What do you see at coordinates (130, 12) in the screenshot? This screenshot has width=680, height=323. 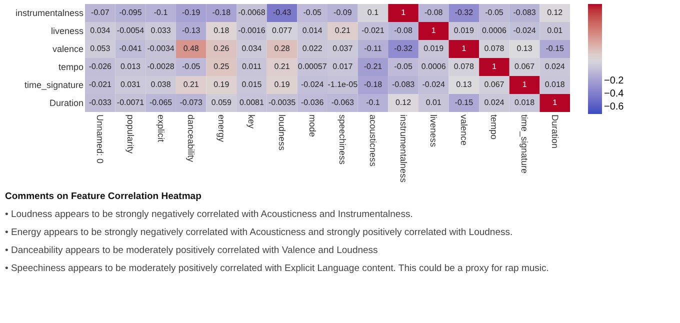 I see `data-label: -0.095` at bounding box center [130, 12].